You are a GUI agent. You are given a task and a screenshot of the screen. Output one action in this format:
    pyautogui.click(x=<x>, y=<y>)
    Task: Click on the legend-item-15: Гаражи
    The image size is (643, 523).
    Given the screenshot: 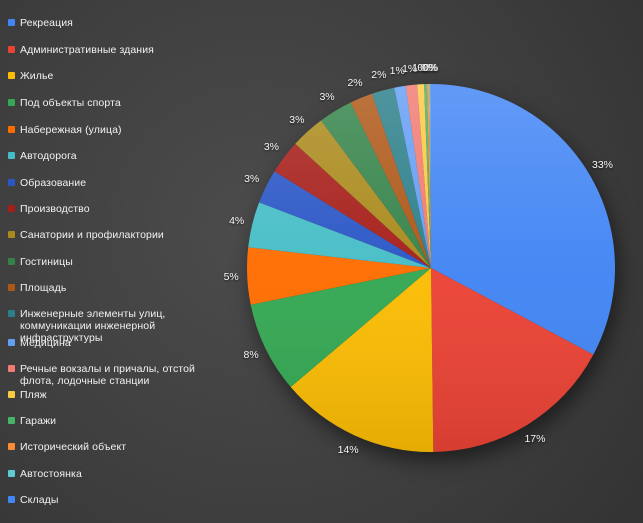 What is the action you would take?
    pyautogui.click(x=32, y=421)
    